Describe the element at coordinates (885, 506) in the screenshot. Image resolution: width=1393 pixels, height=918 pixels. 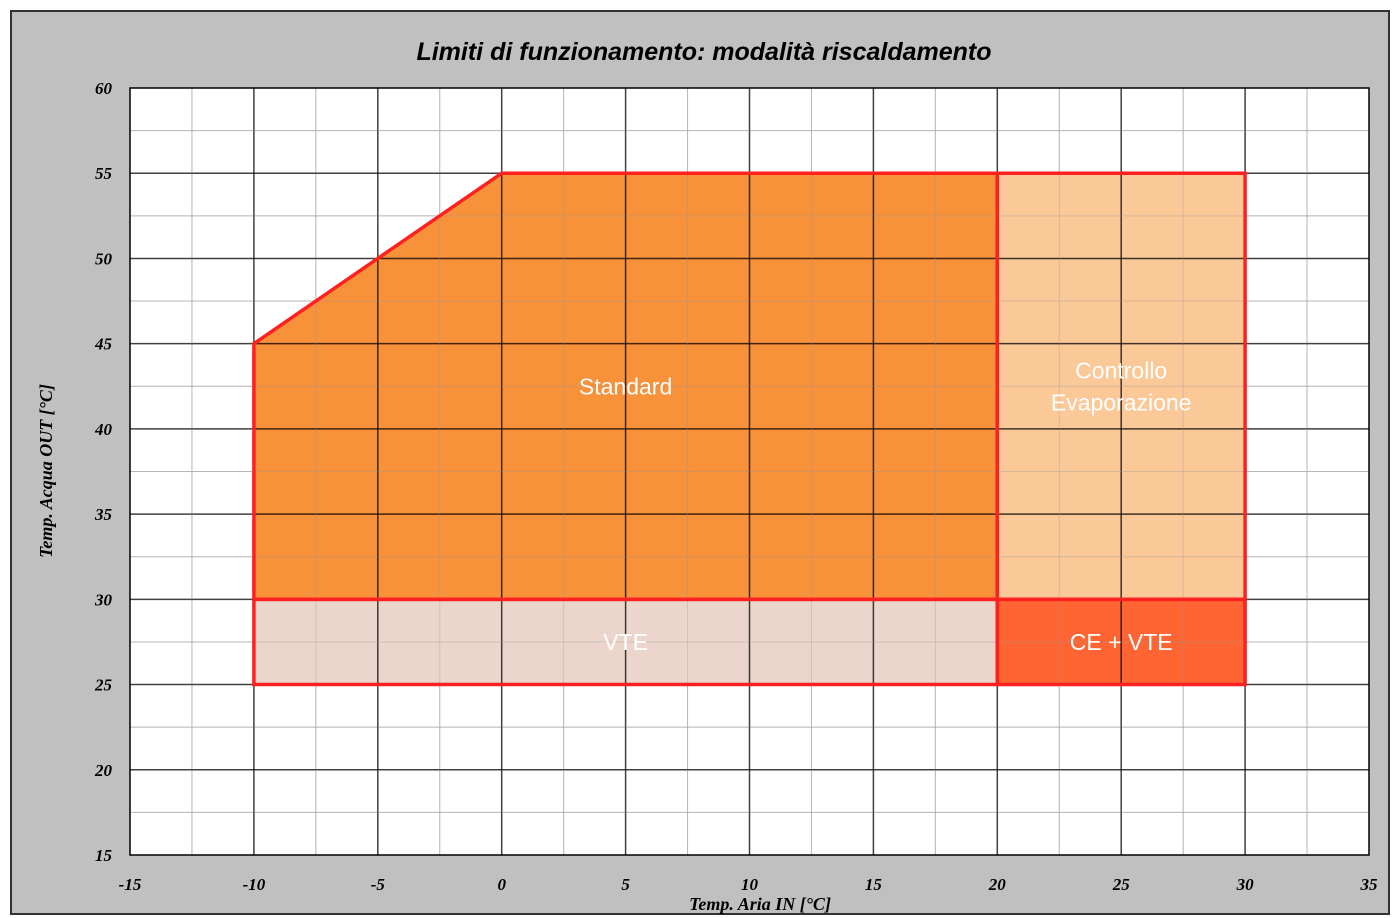
I see `region-labels: Standard Controllo Evaporazione VTE CE + VTE` at that location.